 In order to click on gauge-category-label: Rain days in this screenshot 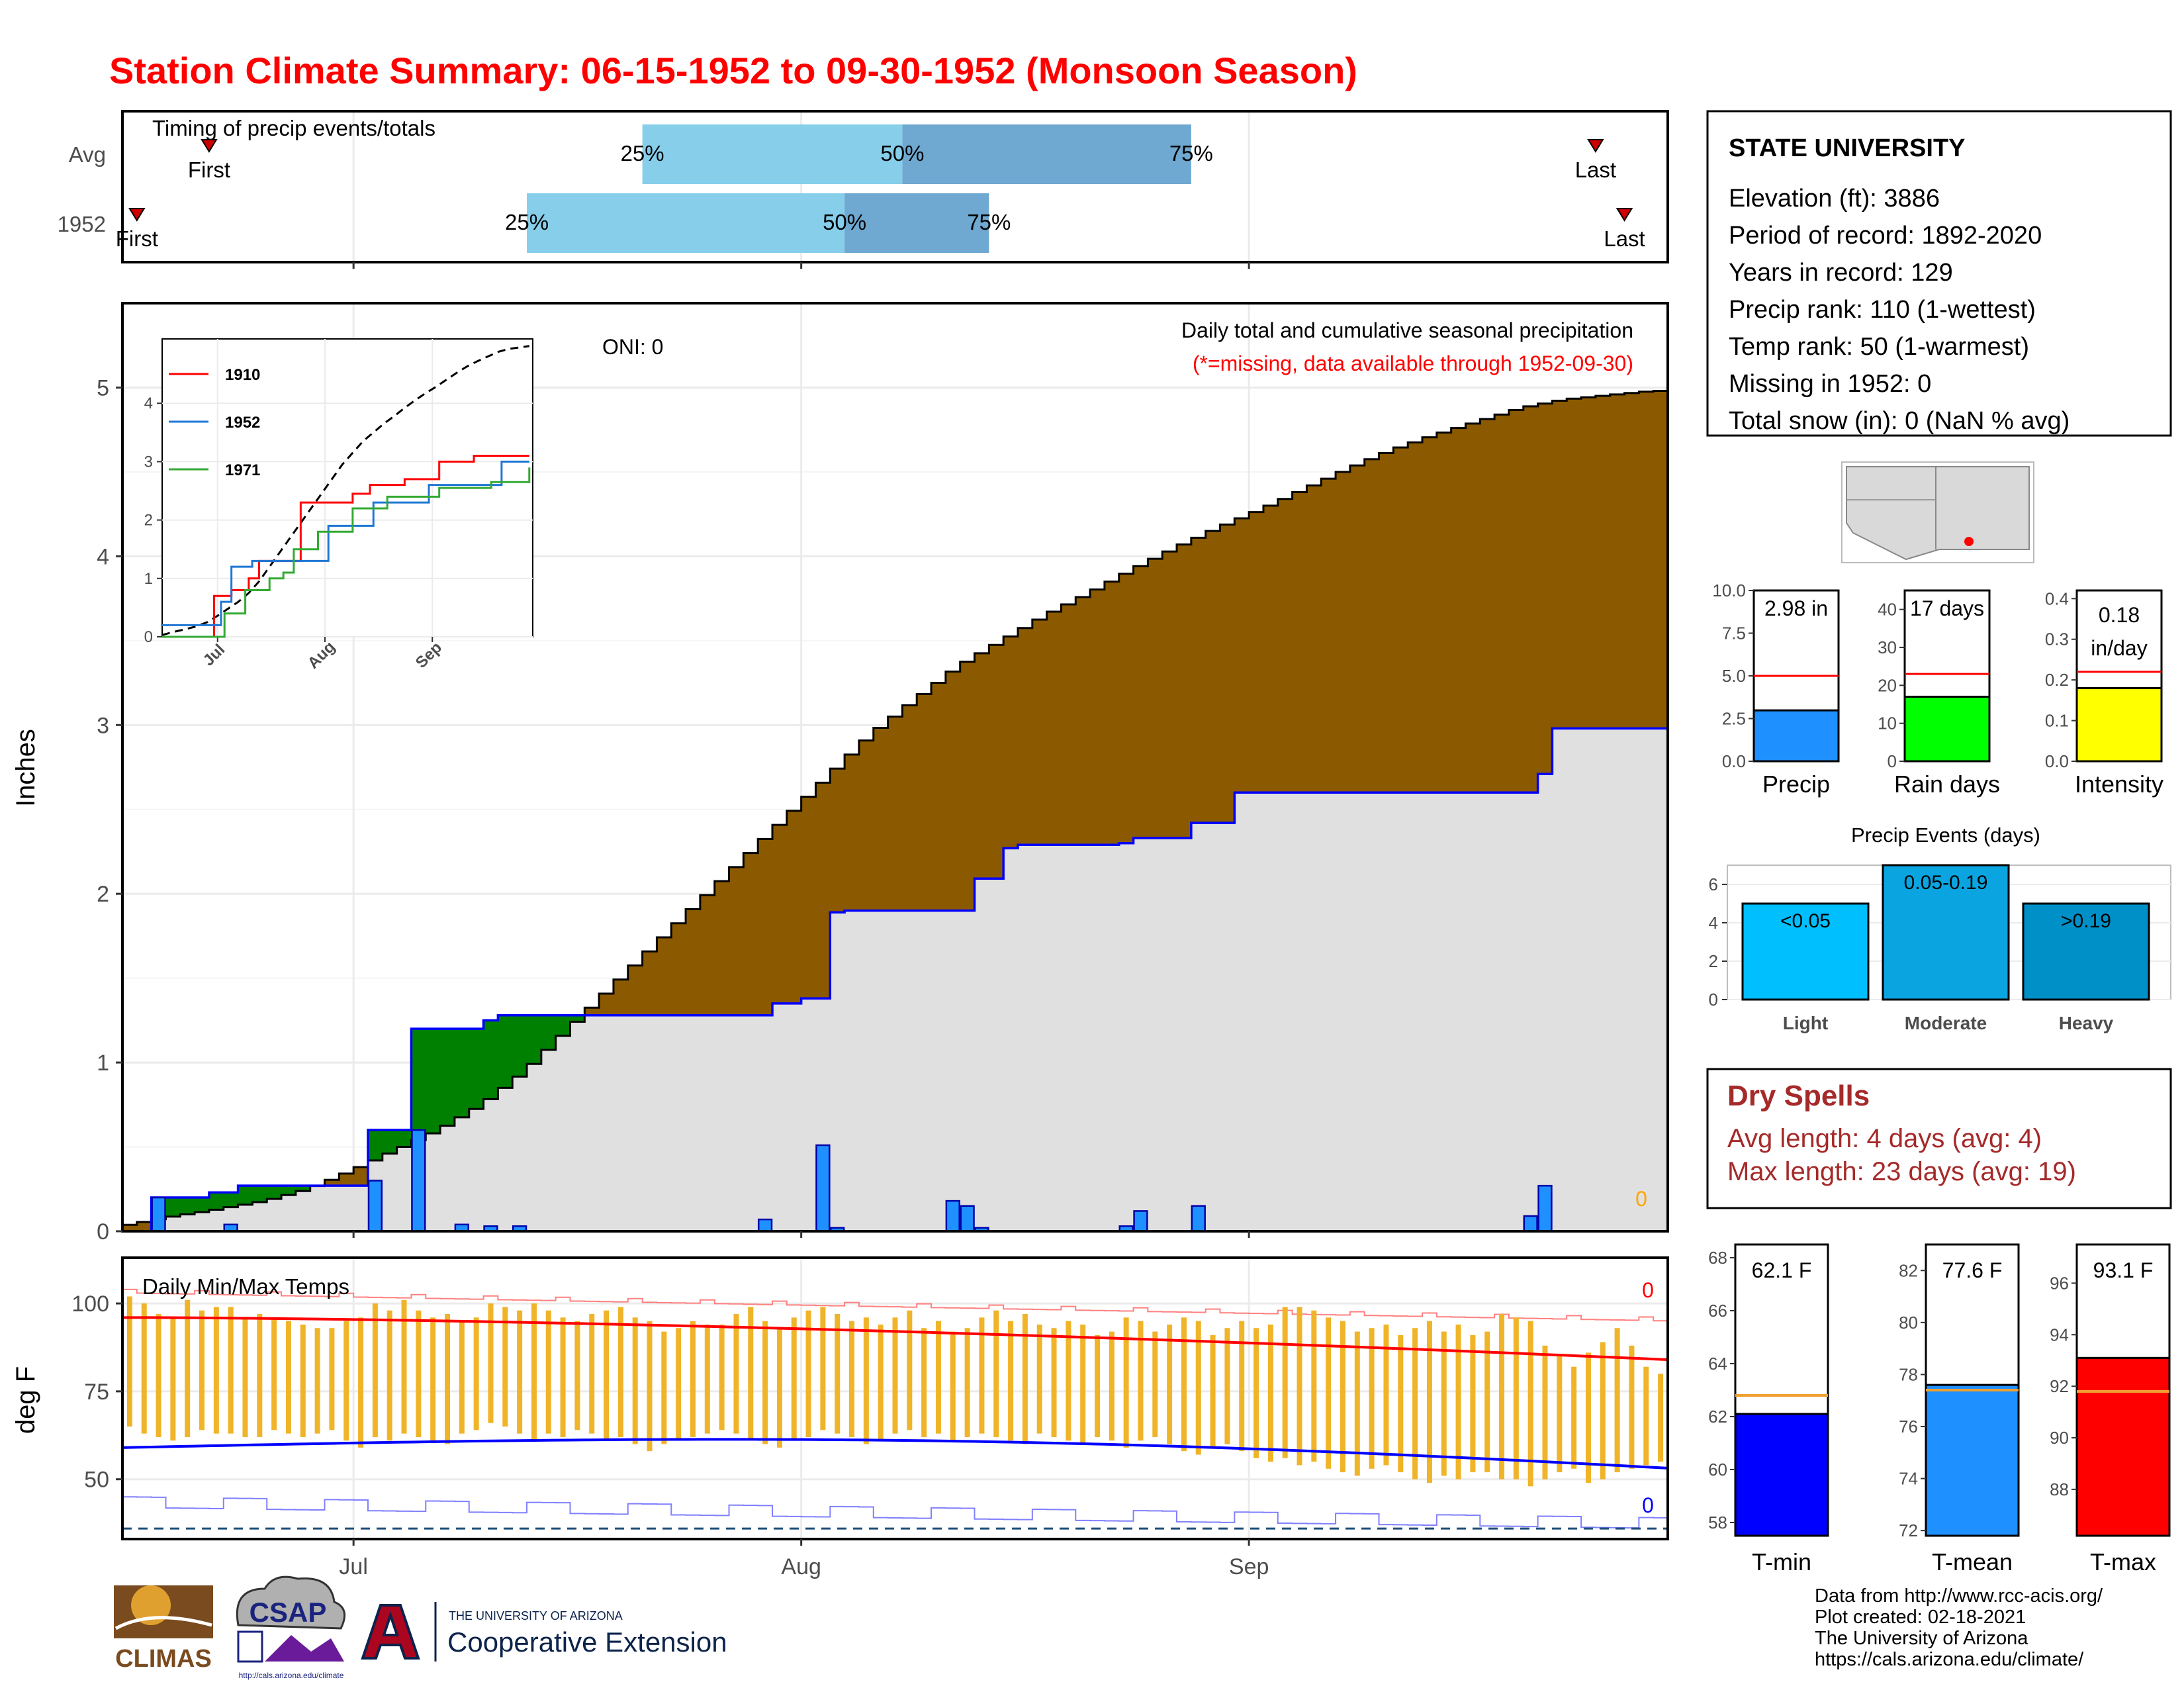, I will do `click(1947, 784)`.